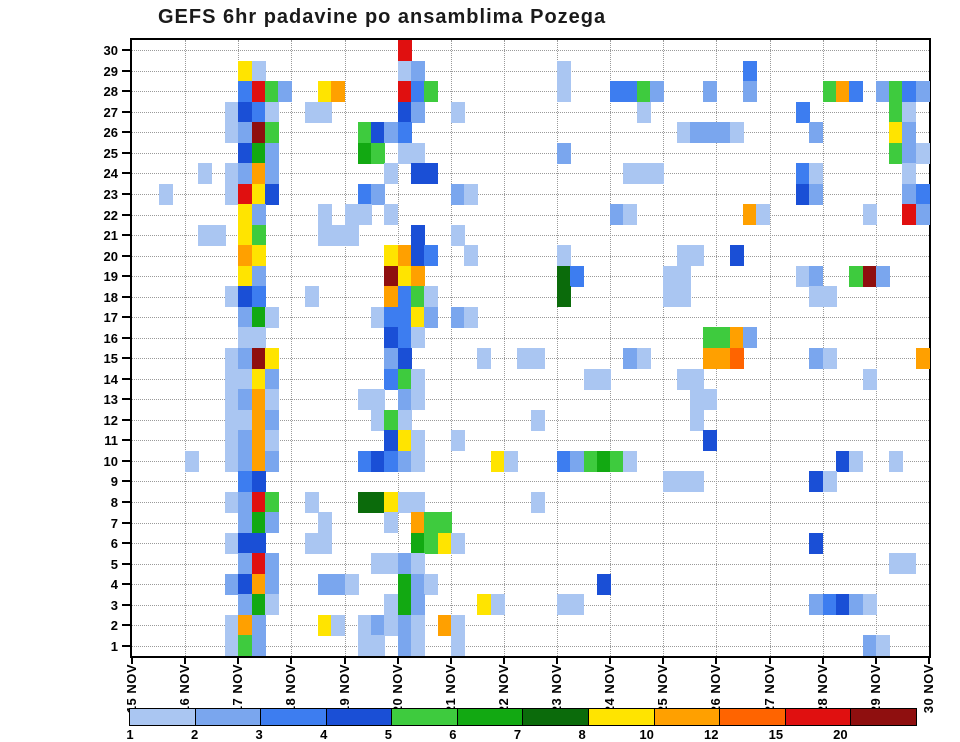  I want to click on y-axis-label: 18, so click(110, 297).